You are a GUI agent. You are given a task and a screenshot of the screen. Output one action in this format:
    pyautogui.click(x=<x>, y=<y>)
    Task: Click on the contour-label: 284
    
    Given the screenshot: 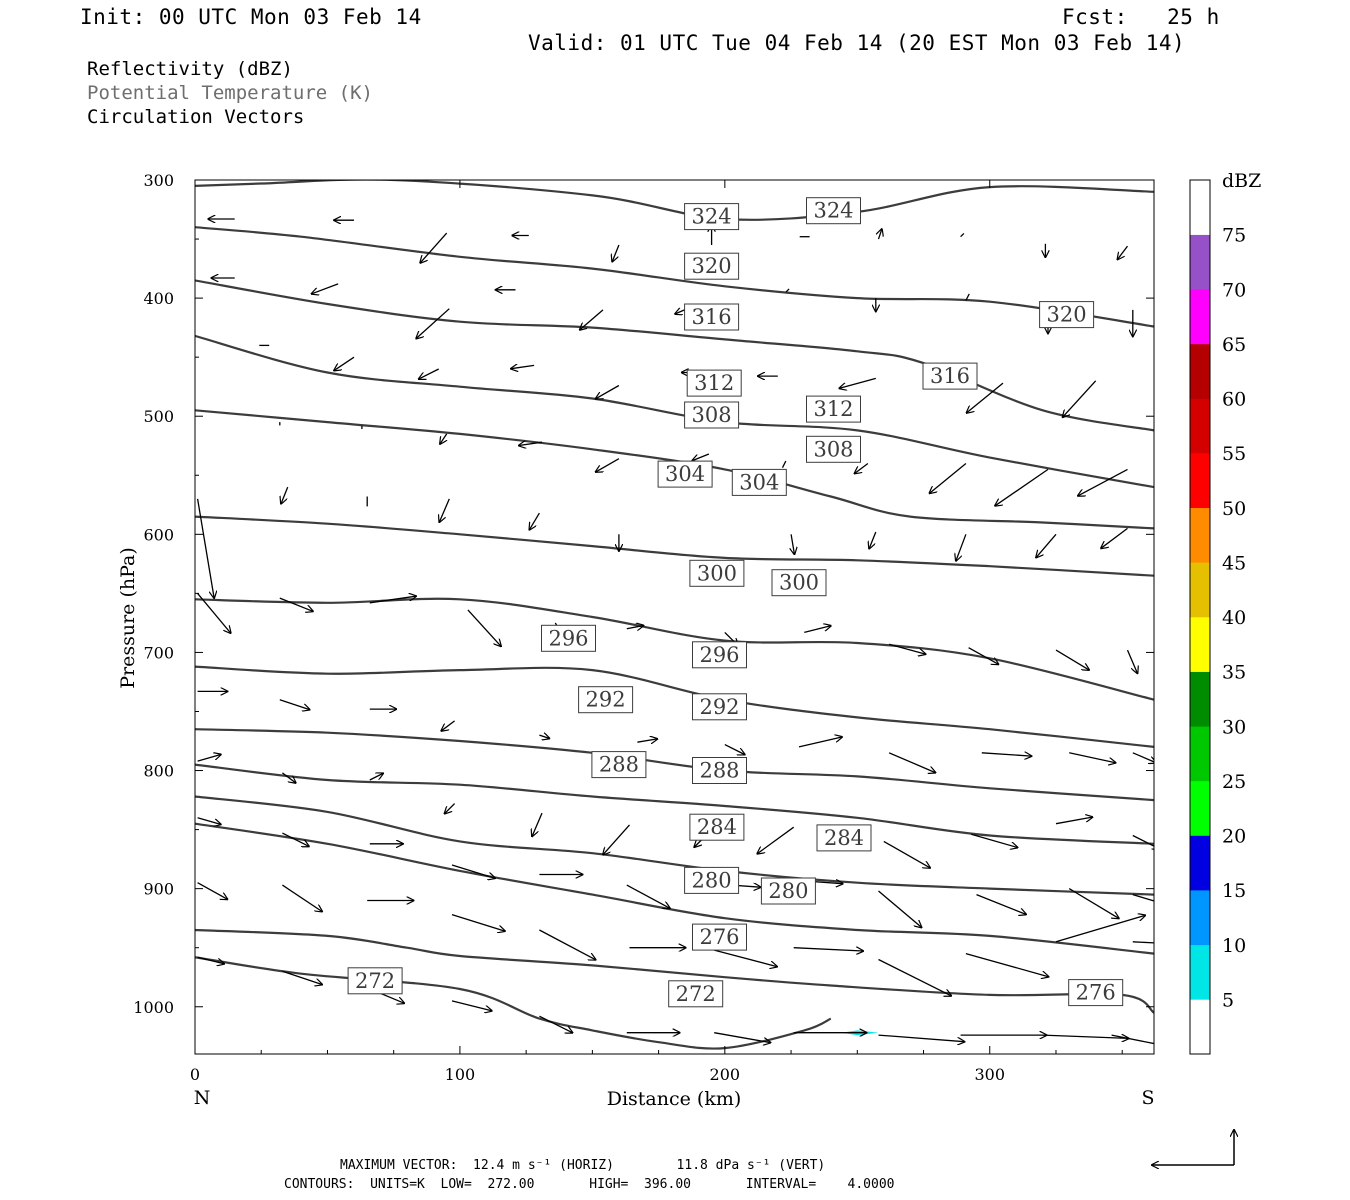 What is the action you would take?
    pyautogui.click(x=717, y=827)
    